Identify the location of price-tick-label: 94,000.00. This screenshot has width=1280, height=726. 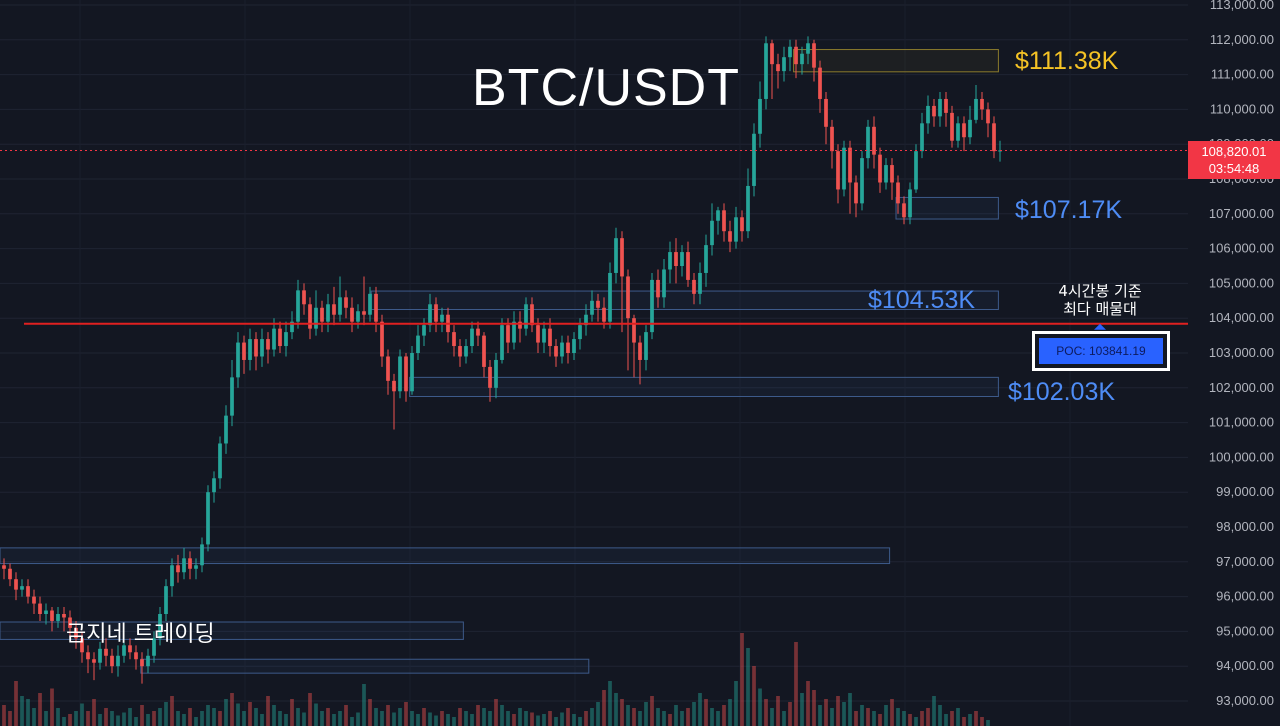
(1245, 665).